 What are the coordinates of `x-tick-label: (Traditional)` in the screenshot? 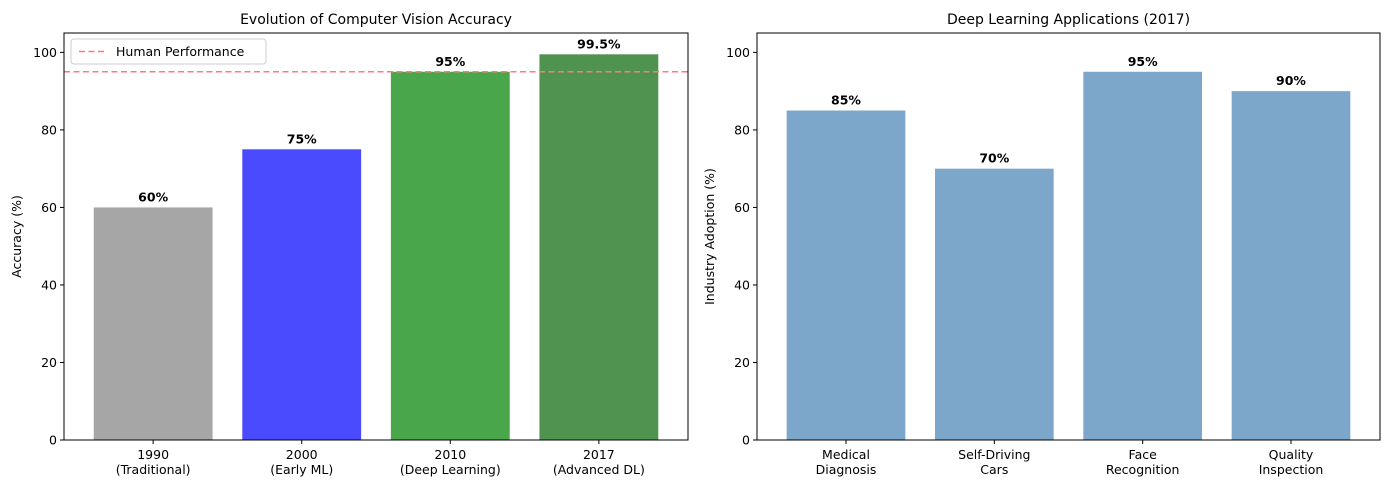 It's located at (153, 469).